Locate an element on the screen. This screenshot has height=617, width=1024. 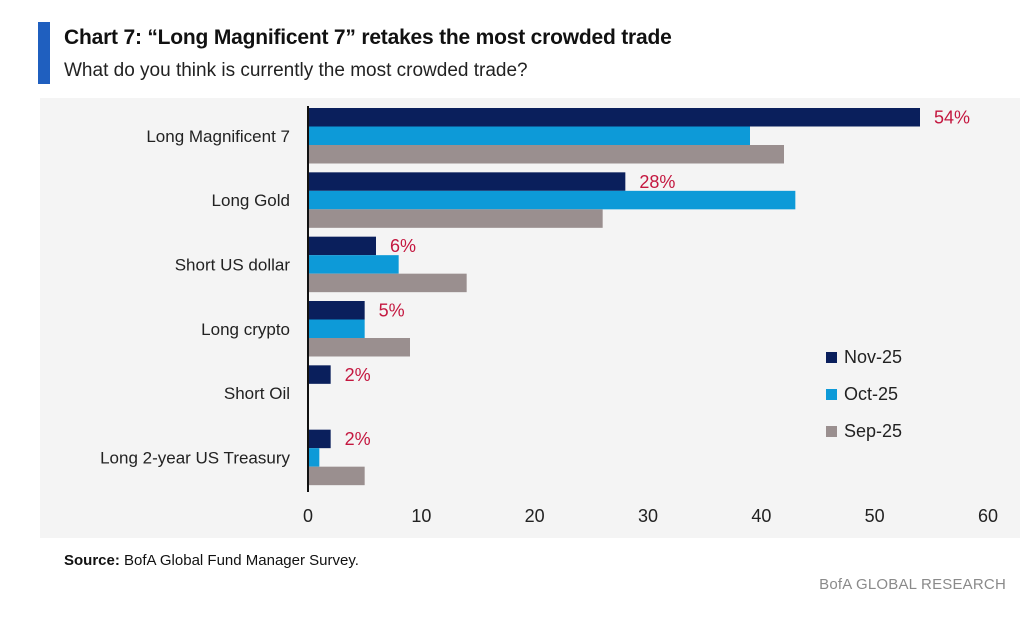
x-tick-label: 20 is located at coordinates (535, 516).